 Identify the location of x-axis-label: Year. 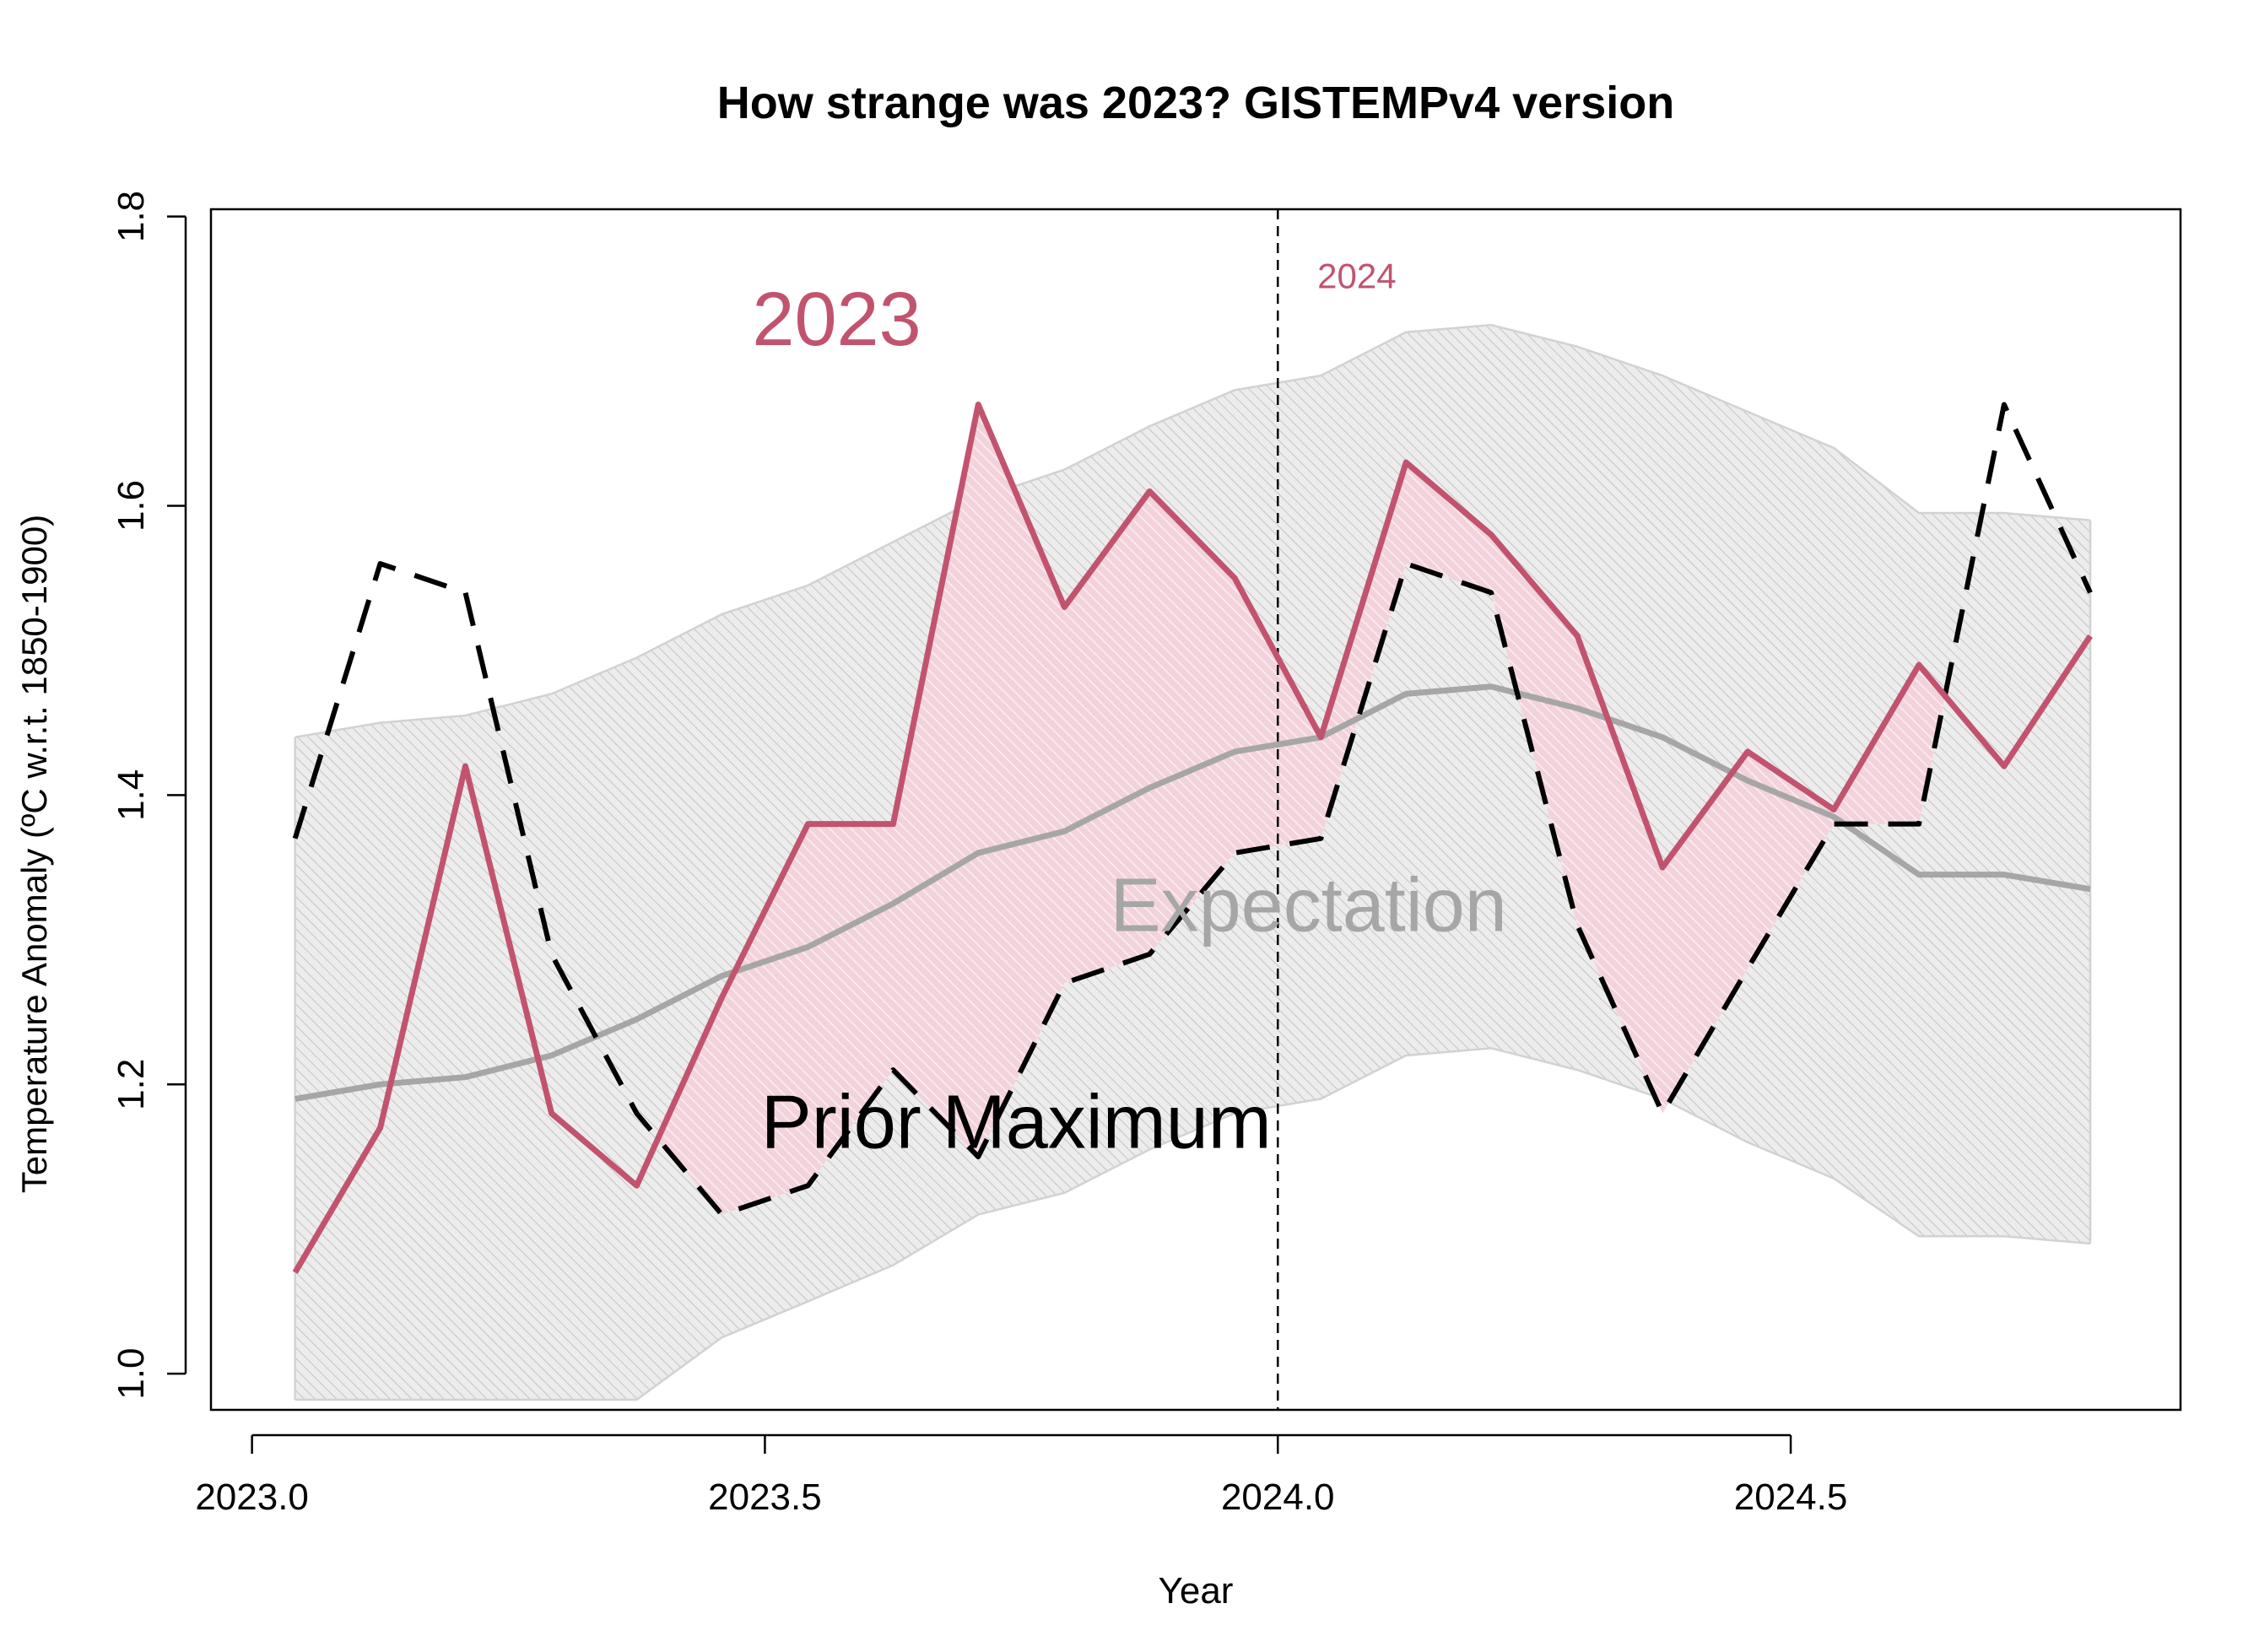
(1196, 1591).